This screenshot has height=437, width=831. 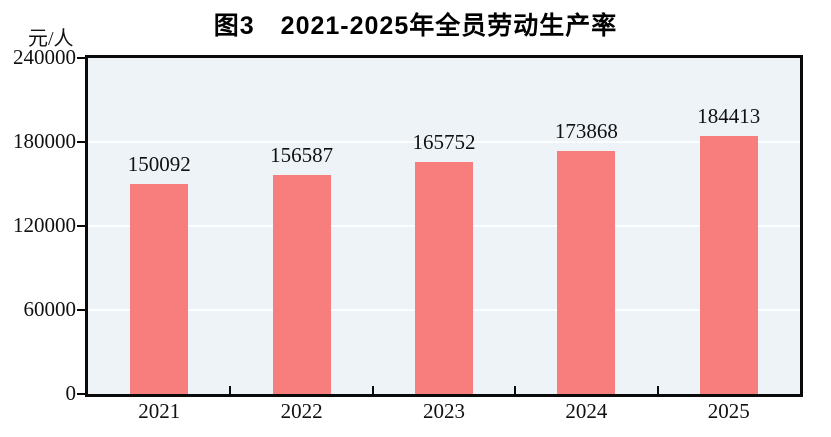 What do you see at coordinates (586, 411) in the screenshot?
I see `x-tick-label-2024: 2024` at bounding box center [586, 411].